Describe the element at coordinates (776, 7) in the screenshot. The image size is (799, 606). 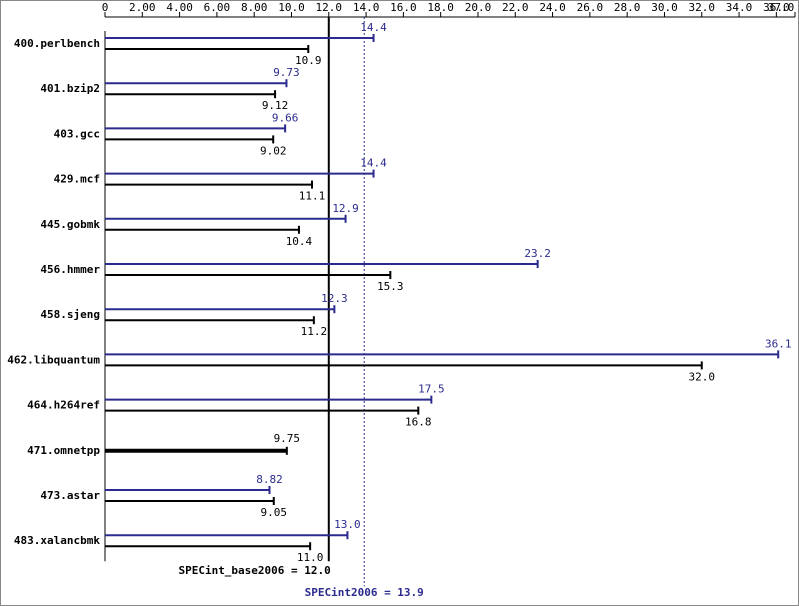
I see `x-tick-label: 36.0` at that location.